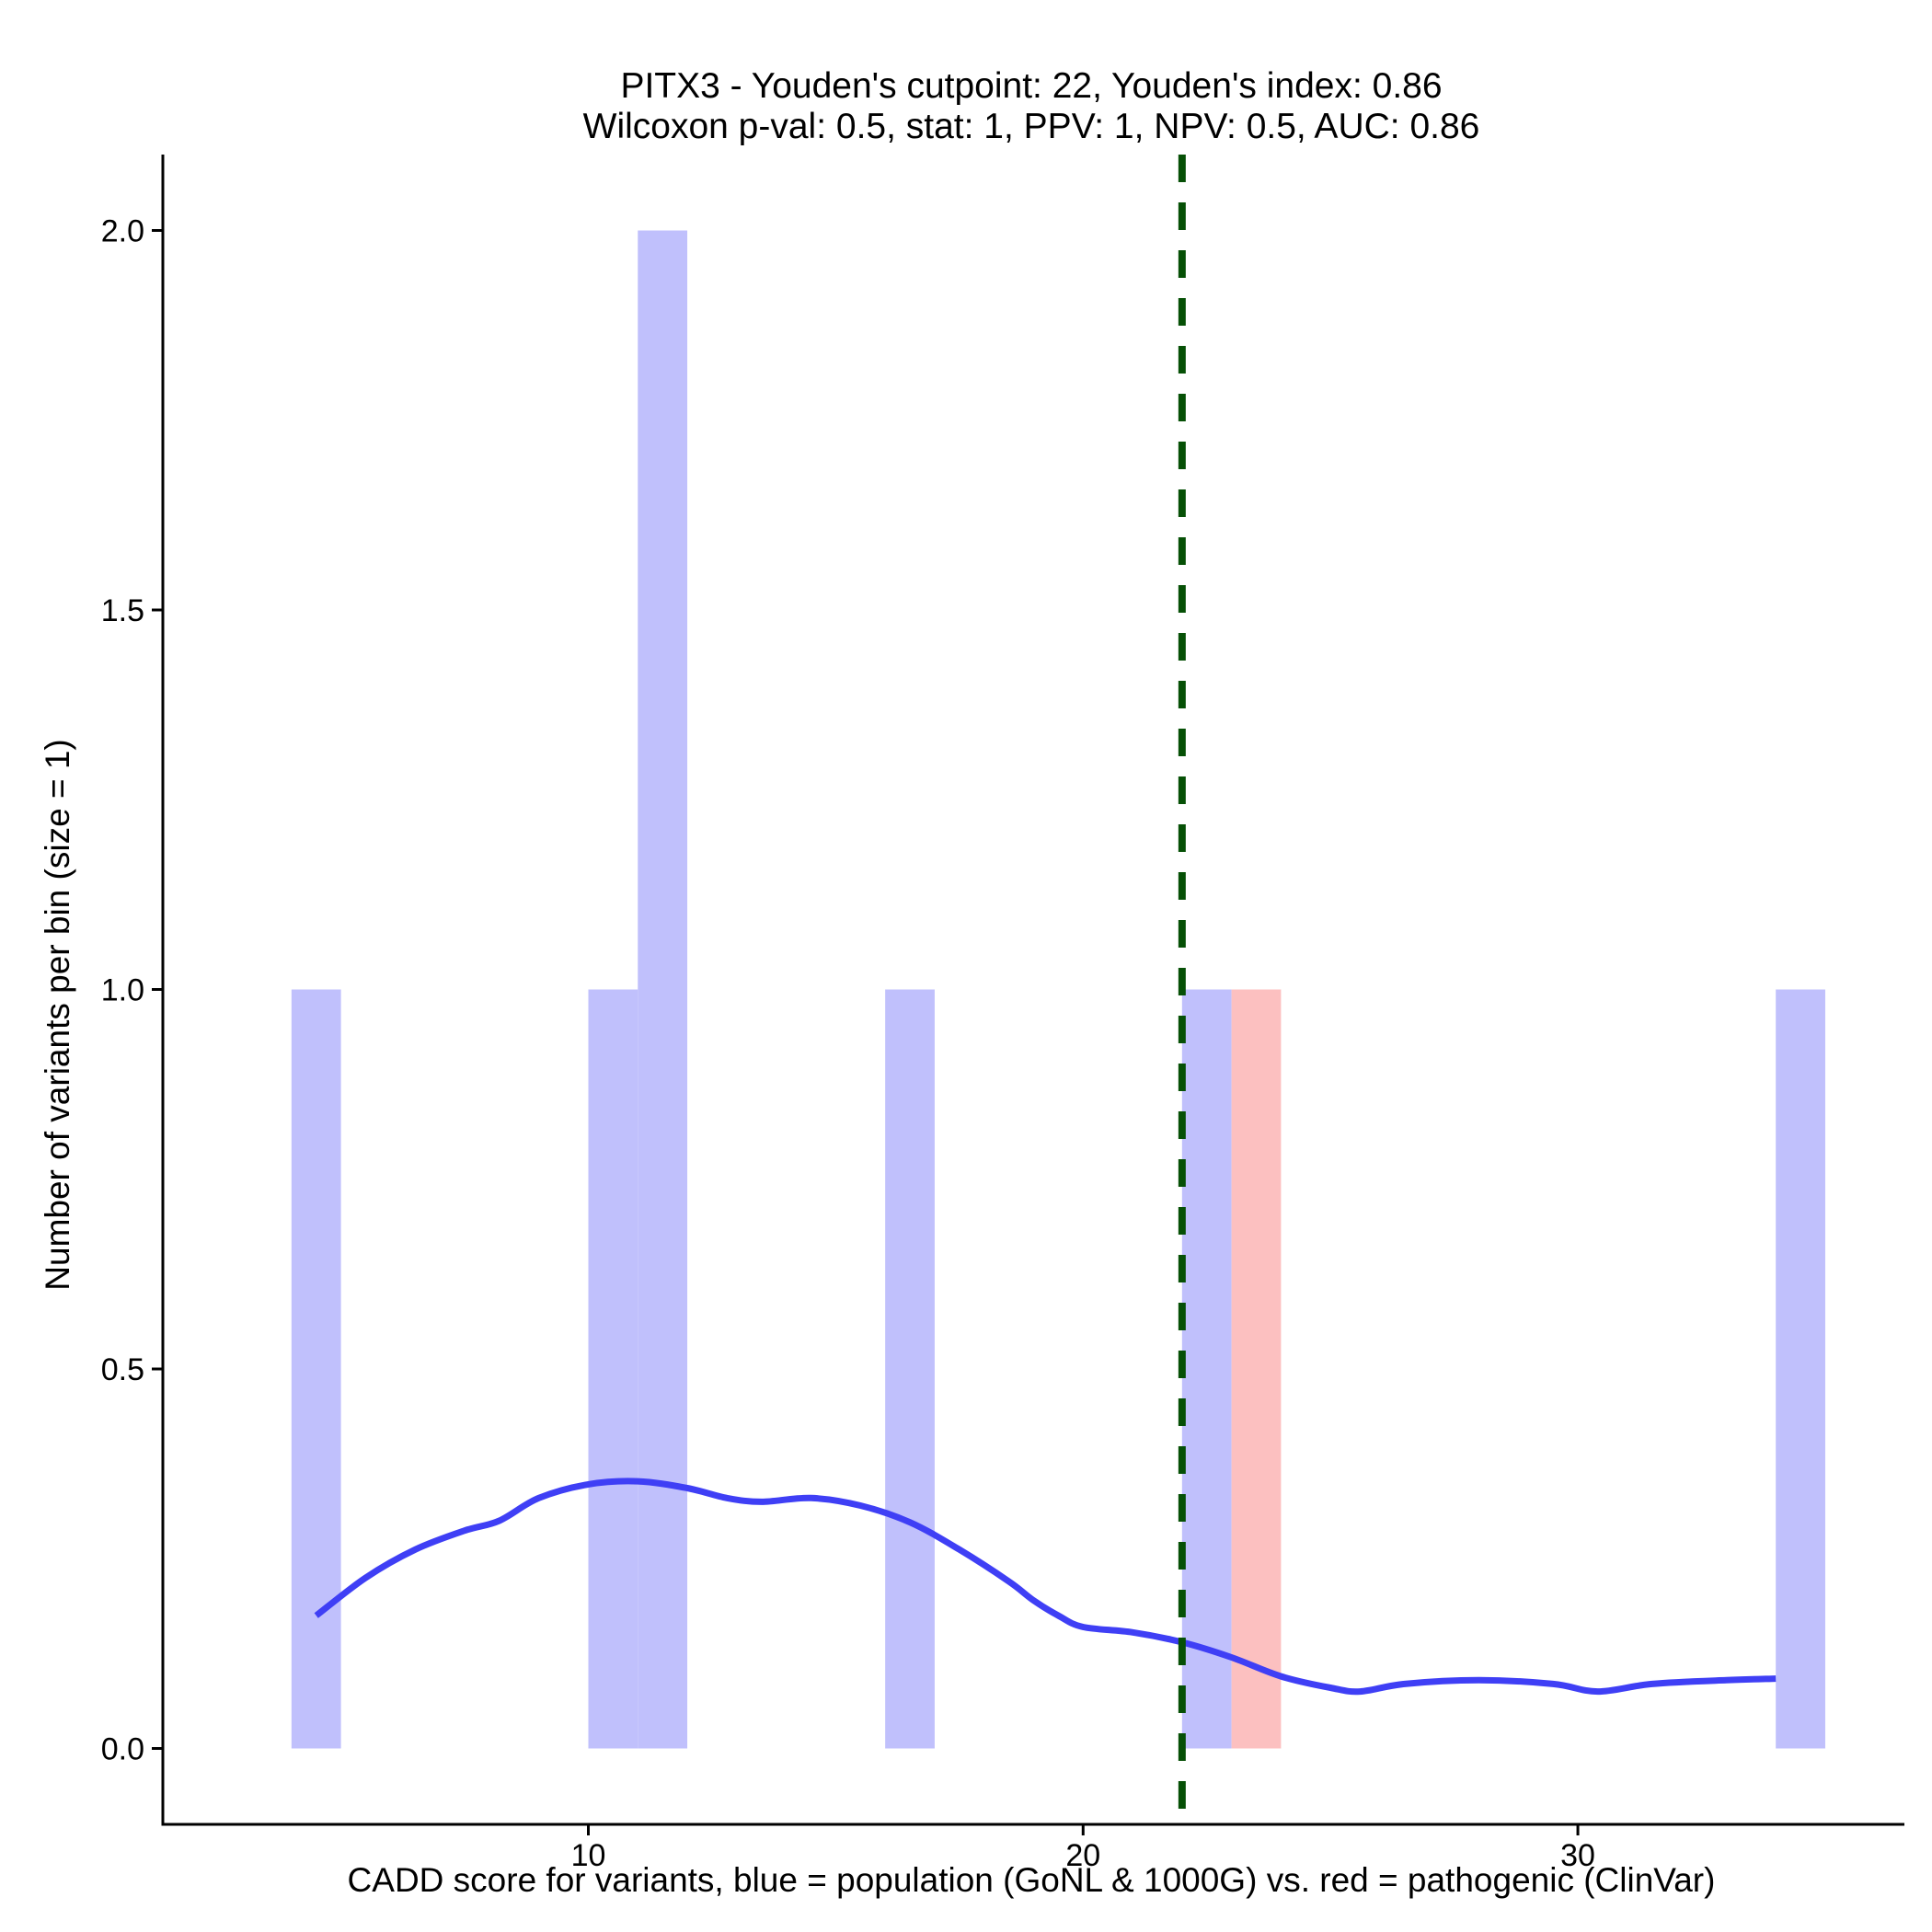 The width and height of the screenshot is (1932, 1932). Describe the element at coordinates (1082, 1855) in the screenshot. I see `x-tick-label: 20` at that location.